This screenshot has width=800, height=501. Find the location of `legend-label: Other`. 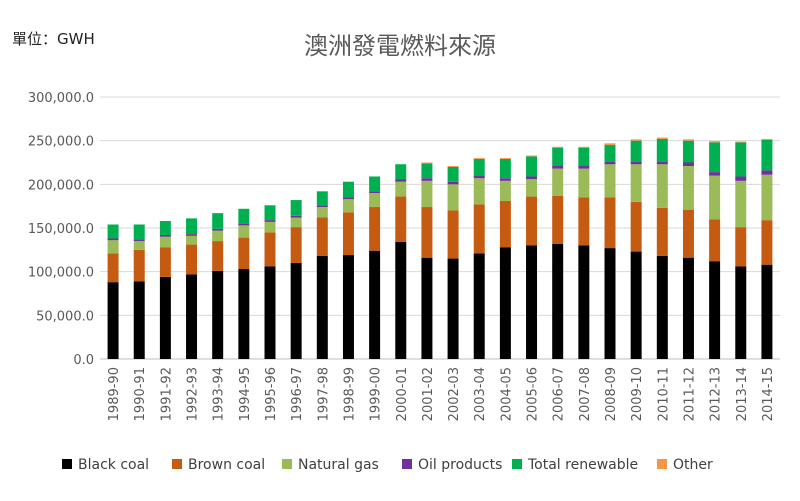

legend-label: Other is located at coordinates (693, 465).